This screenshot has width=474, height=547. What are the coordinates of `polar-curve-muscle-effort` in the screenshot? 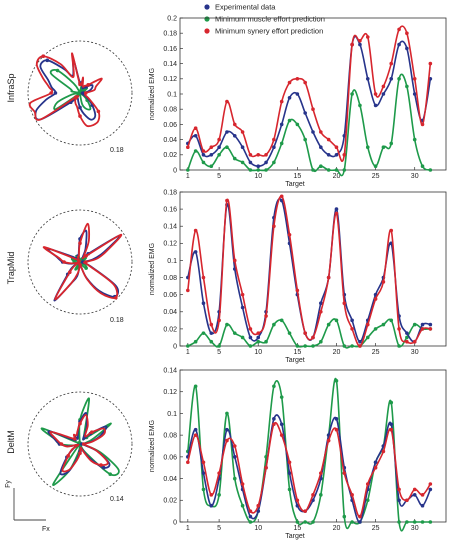 It's located at (80, 441).